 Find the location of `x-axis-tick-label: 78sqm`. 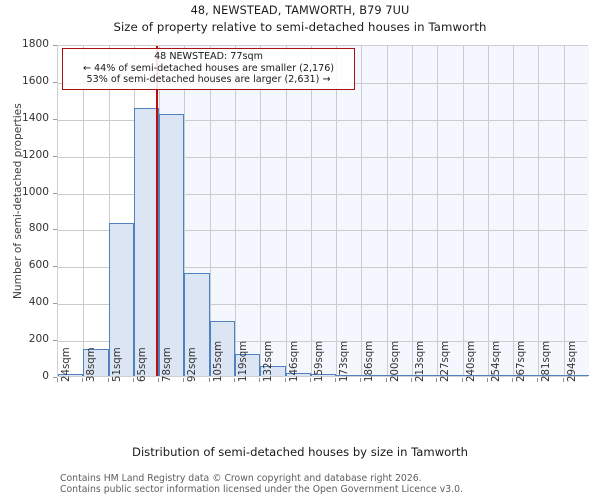

x-axis-tick-label: 78sqm is located at coordinates (168, 364).